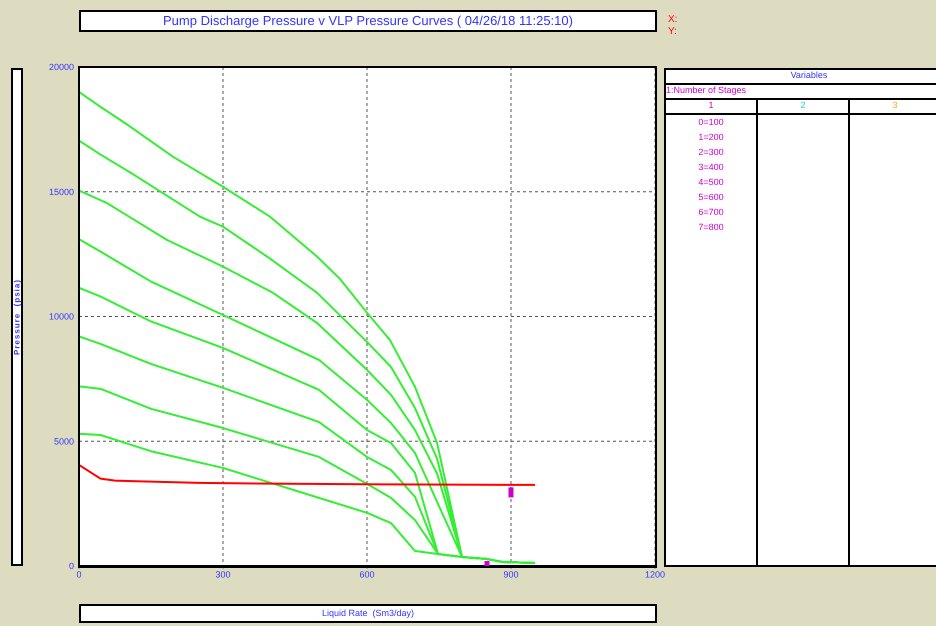 The height and width of the screenshot is (626, 936). What do you see at coordinates (801, 77) in the screenshot?
I see `text: Variables` at bounding box center [801, 77].